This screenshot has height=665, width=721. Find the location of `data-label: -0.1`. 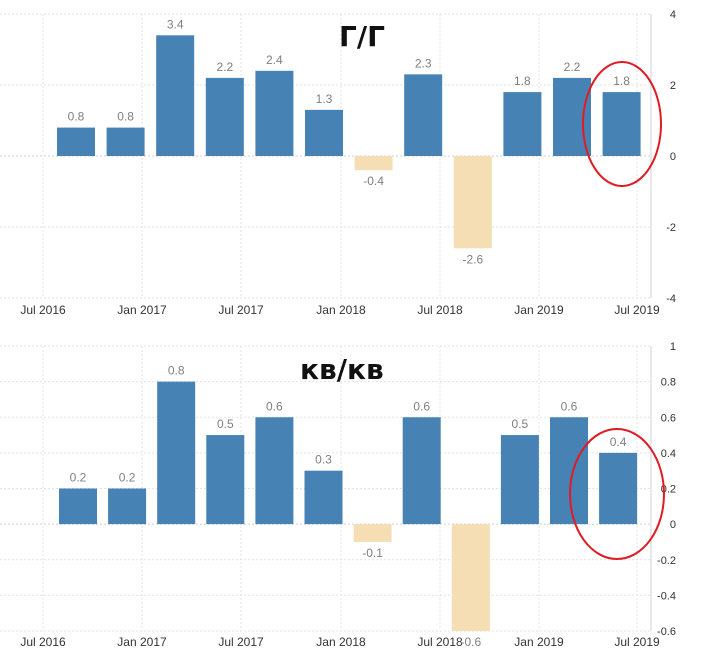

data-label: -0.1 is located at coordinates (372, 553).